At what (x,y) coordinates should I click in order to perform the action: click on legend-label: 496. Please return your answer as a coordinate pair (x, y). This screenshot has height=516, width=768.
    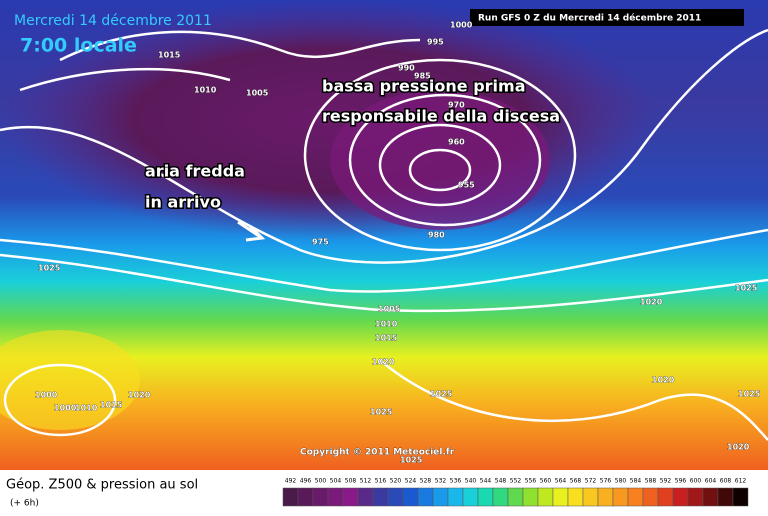
    Looking at the image, I should click on (306, 481).